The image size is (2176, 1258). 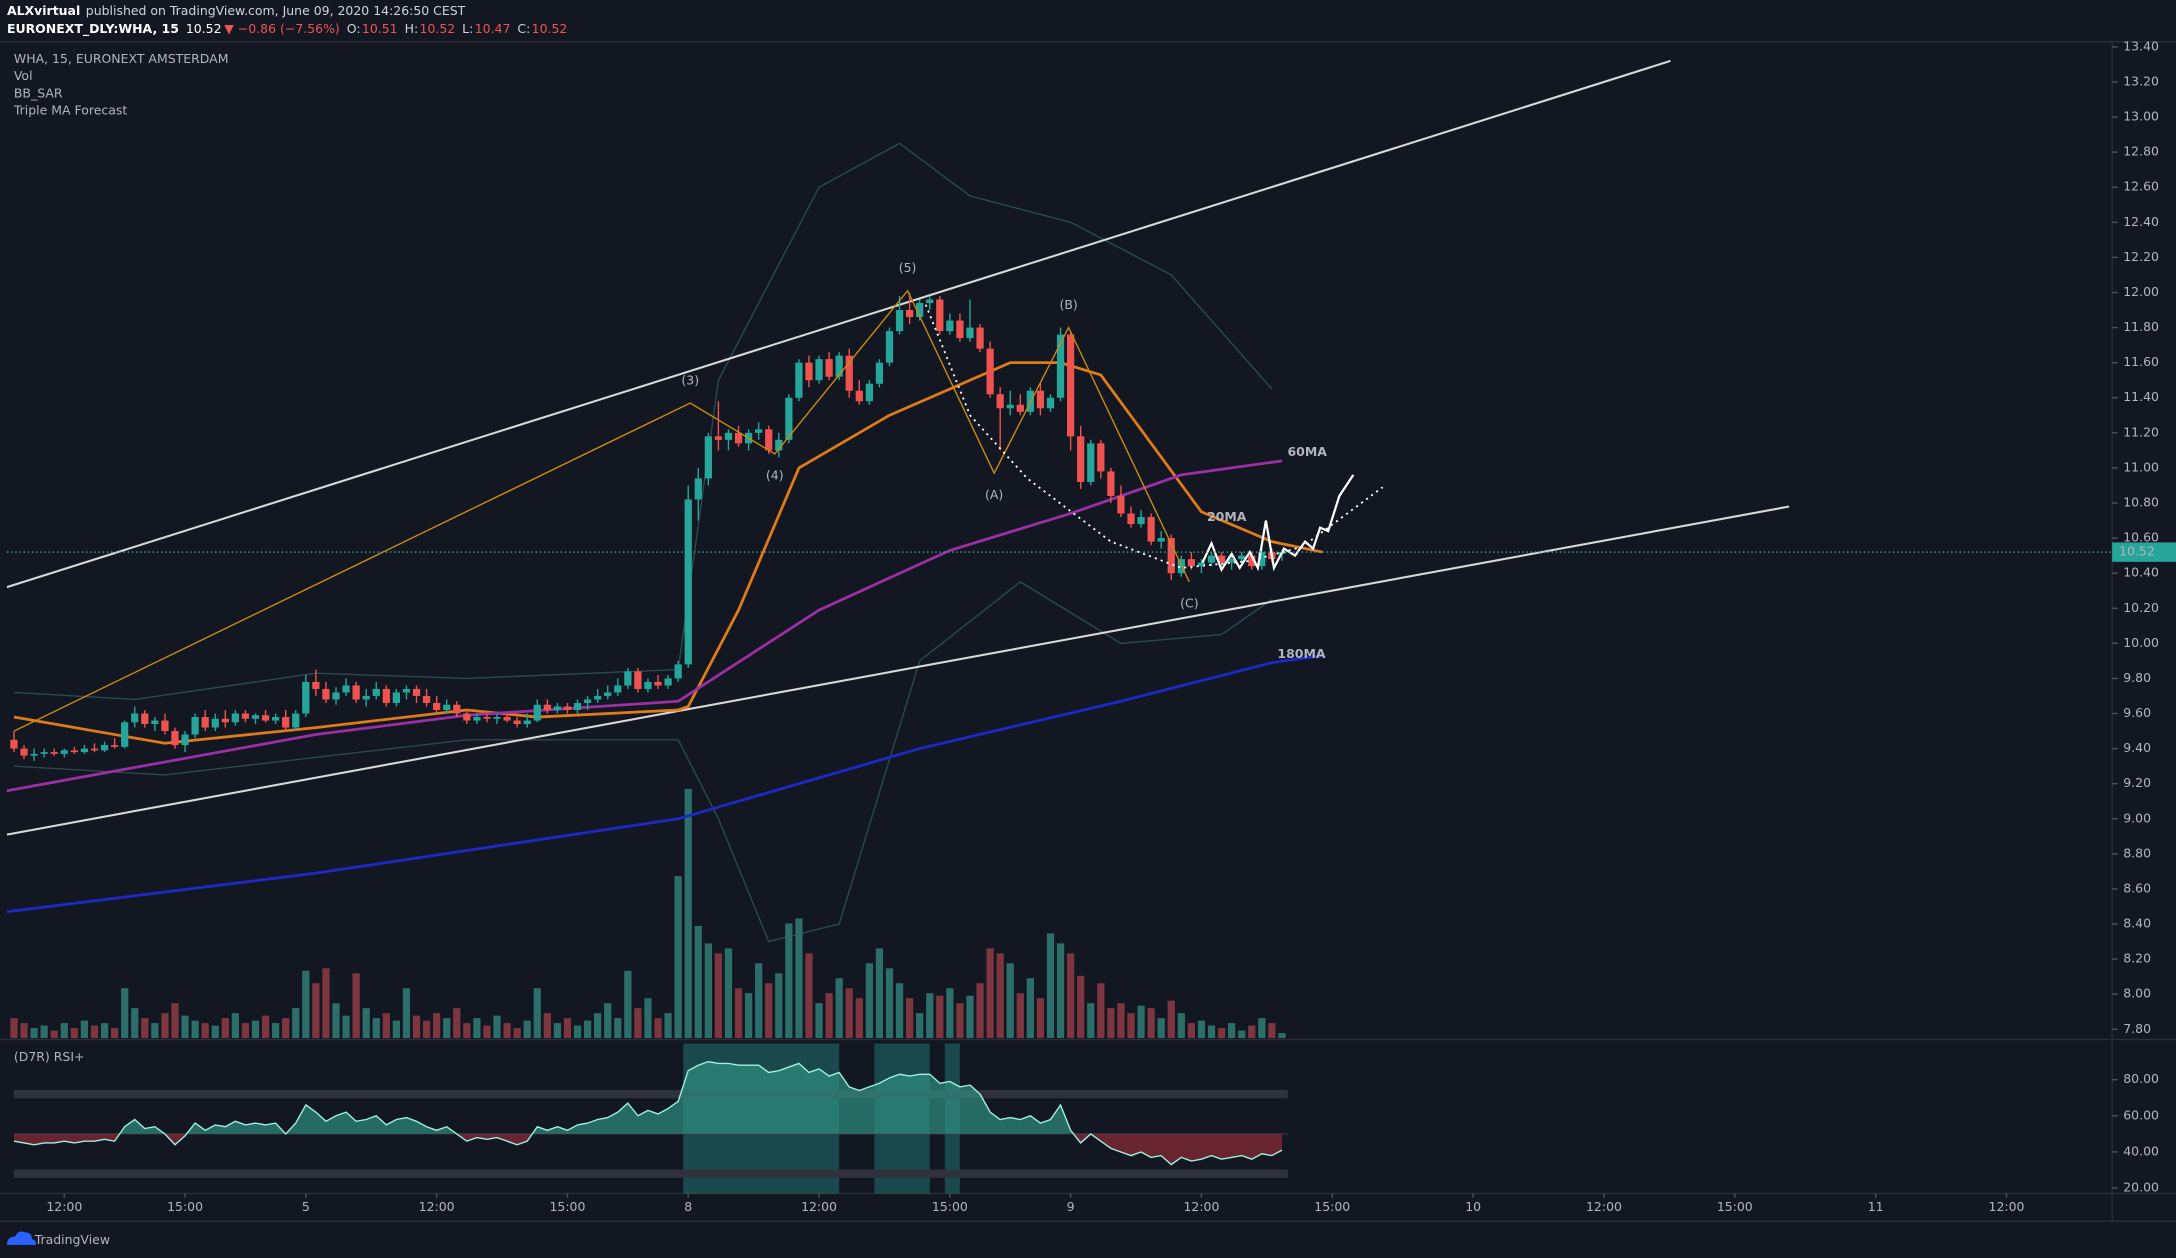 What do you see at coordinates (2137, 712) in the screenshot?
I see `y-tick-label: 9.60` at bounding box center [2137, 712].